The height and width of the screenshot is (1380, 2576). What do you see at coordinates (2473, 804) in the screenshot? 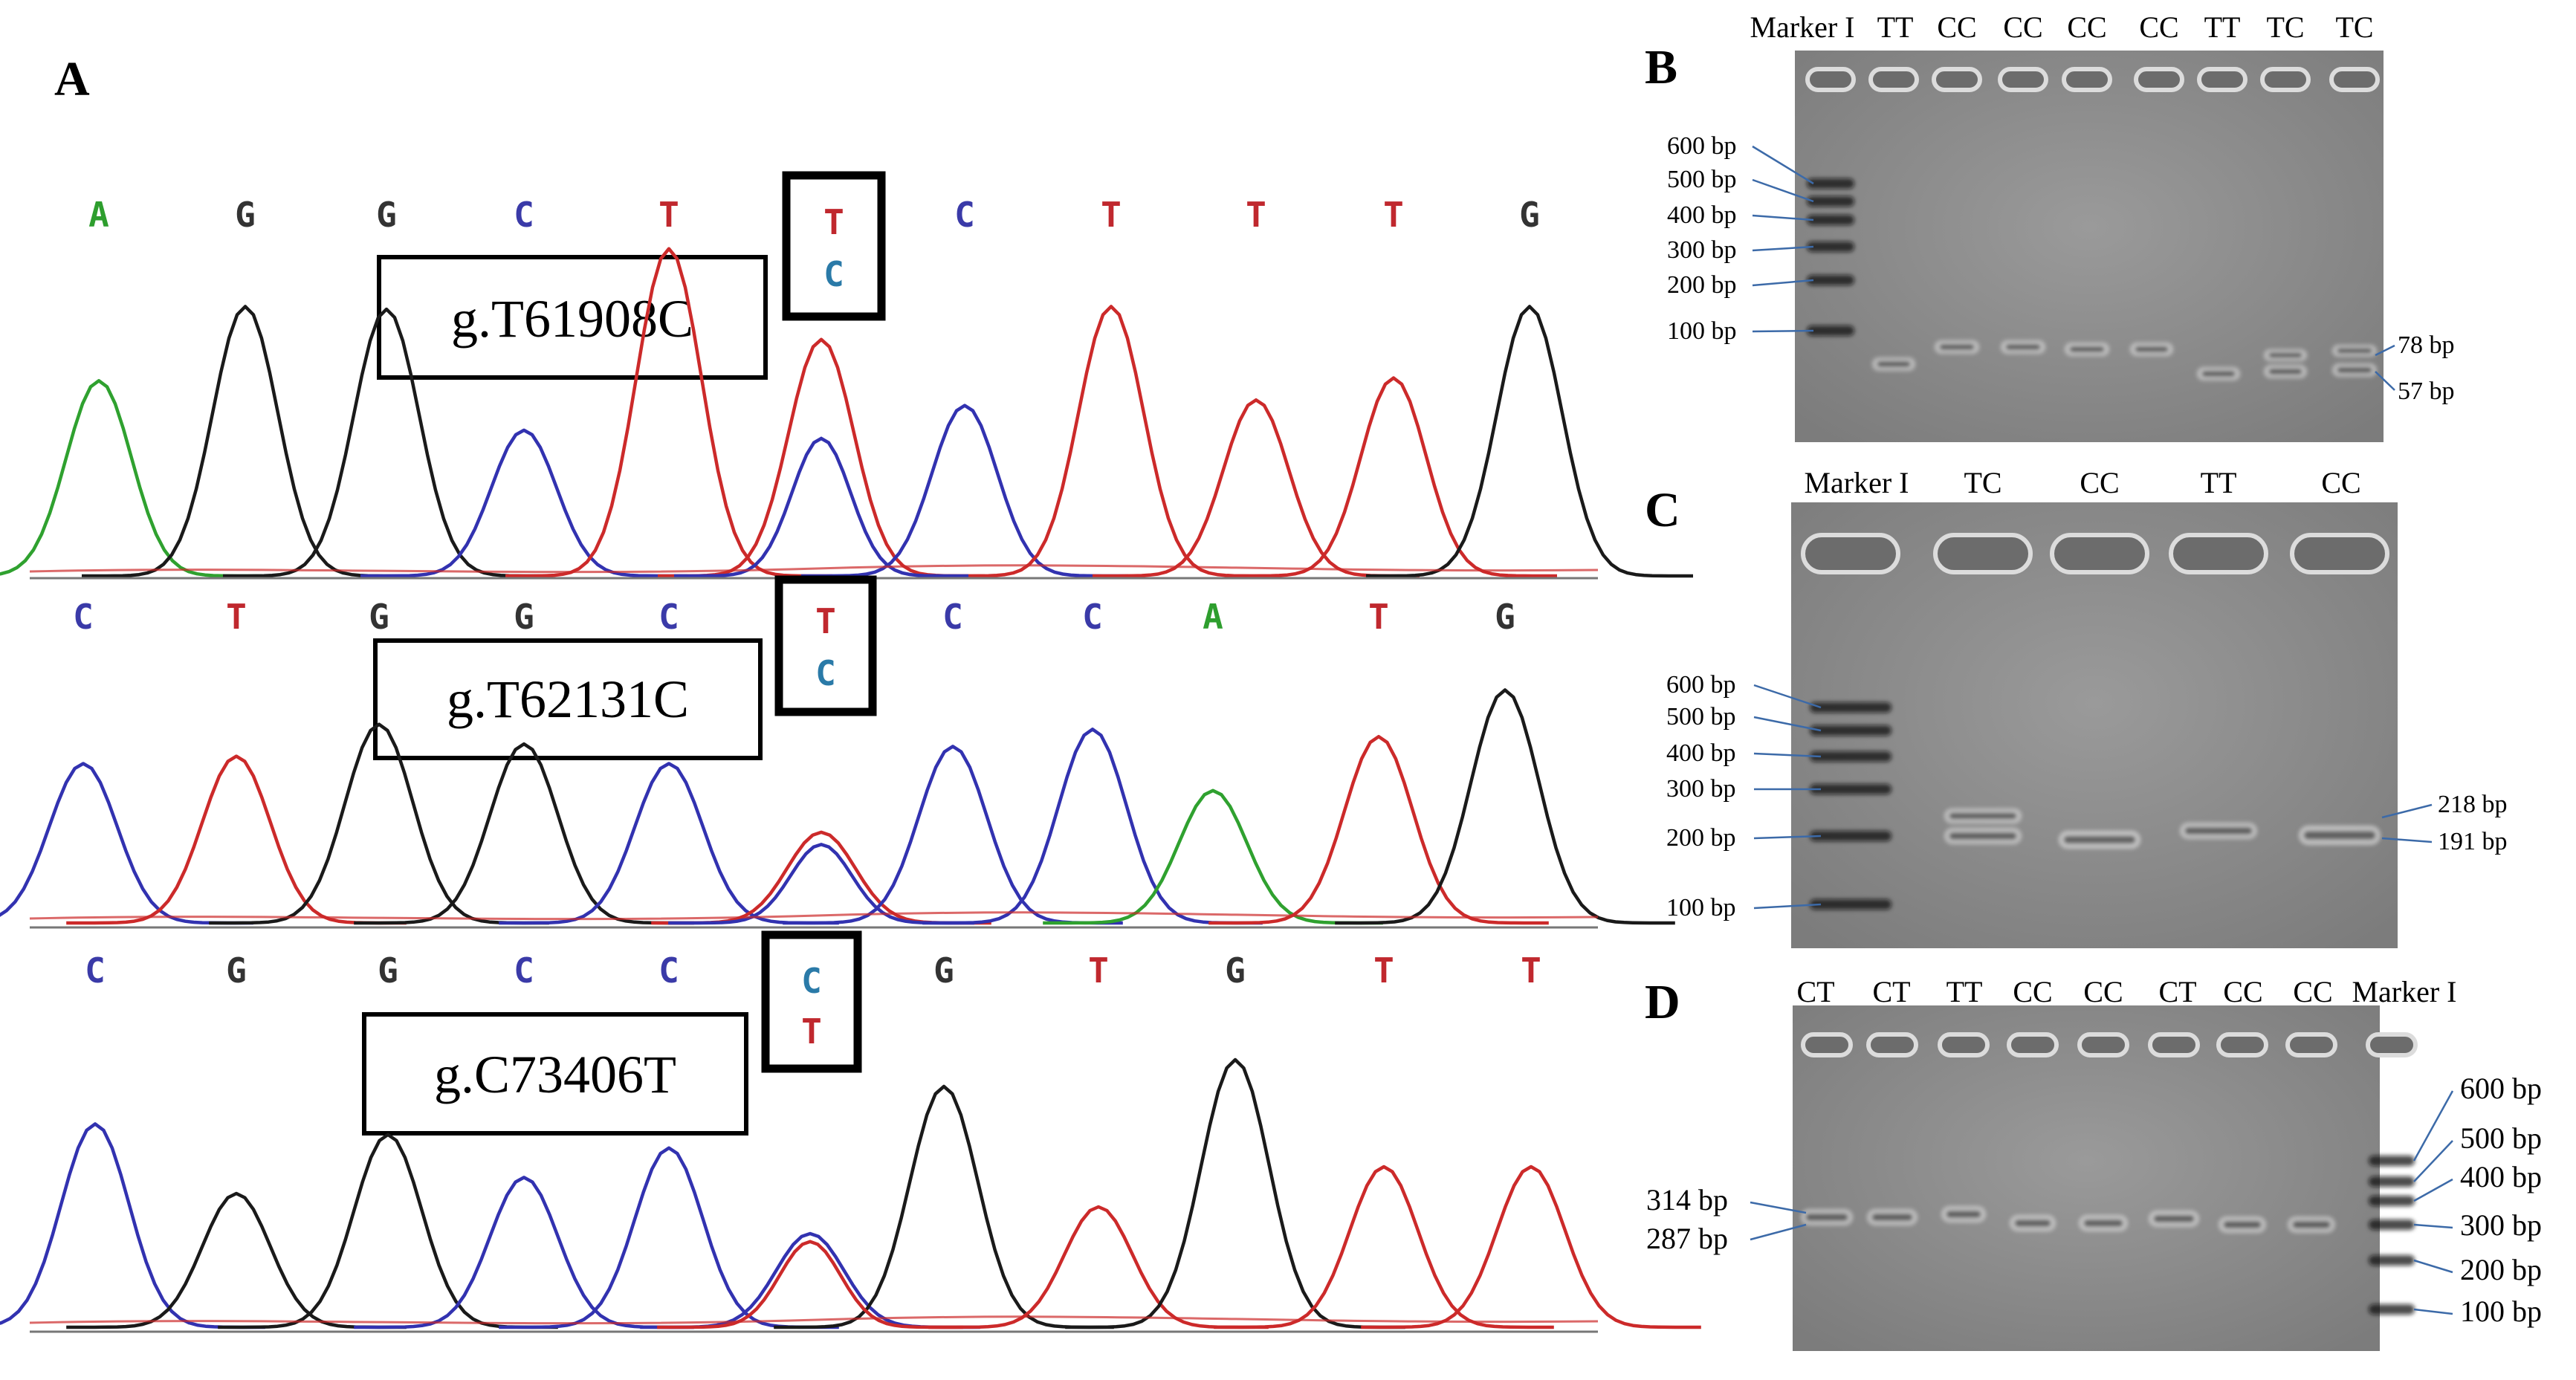
I see `size-label: 218 bp` at bounding box center [2473, 804].